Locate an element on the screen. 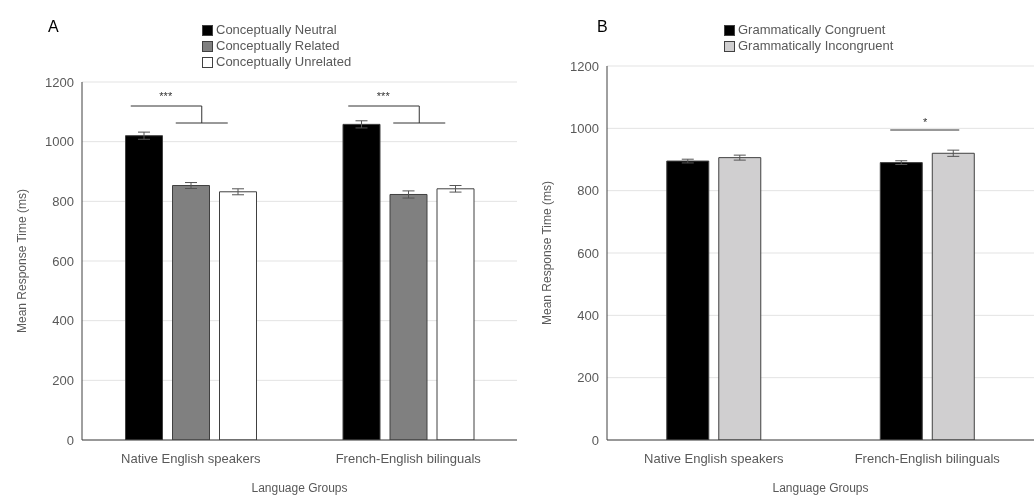  annotation: * is located at coordinates (926, 122).